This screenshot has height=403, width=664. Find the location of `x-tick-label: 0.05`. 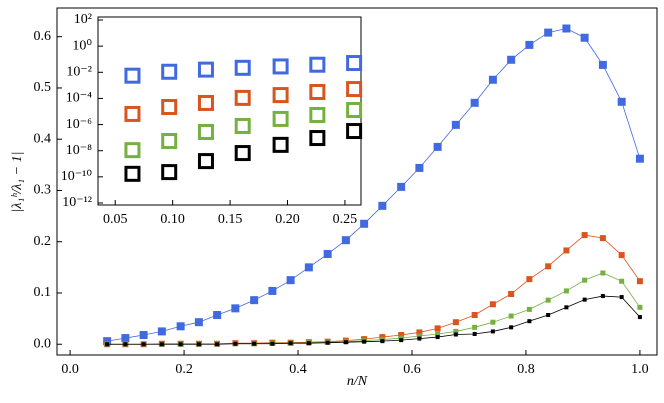

x-tick-label: 0.05 is located at coordinates (115, 219).